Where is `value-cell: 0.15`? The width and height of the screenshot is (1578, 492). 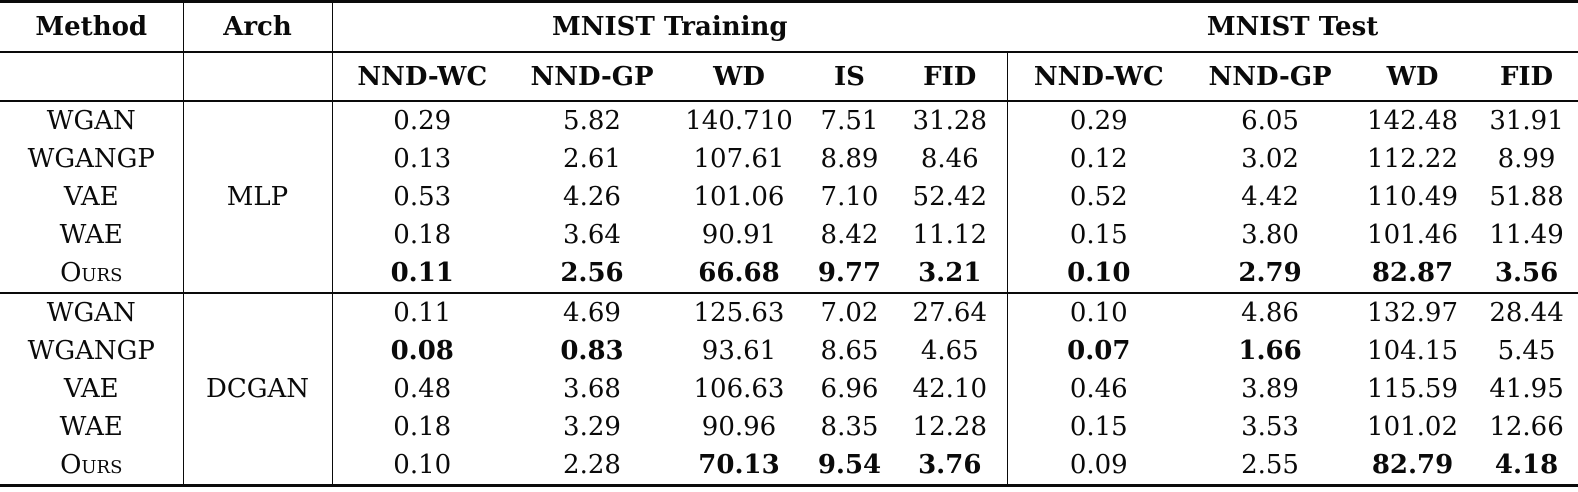 value-cell: 0.15 is located at coordinates (1098, 235).